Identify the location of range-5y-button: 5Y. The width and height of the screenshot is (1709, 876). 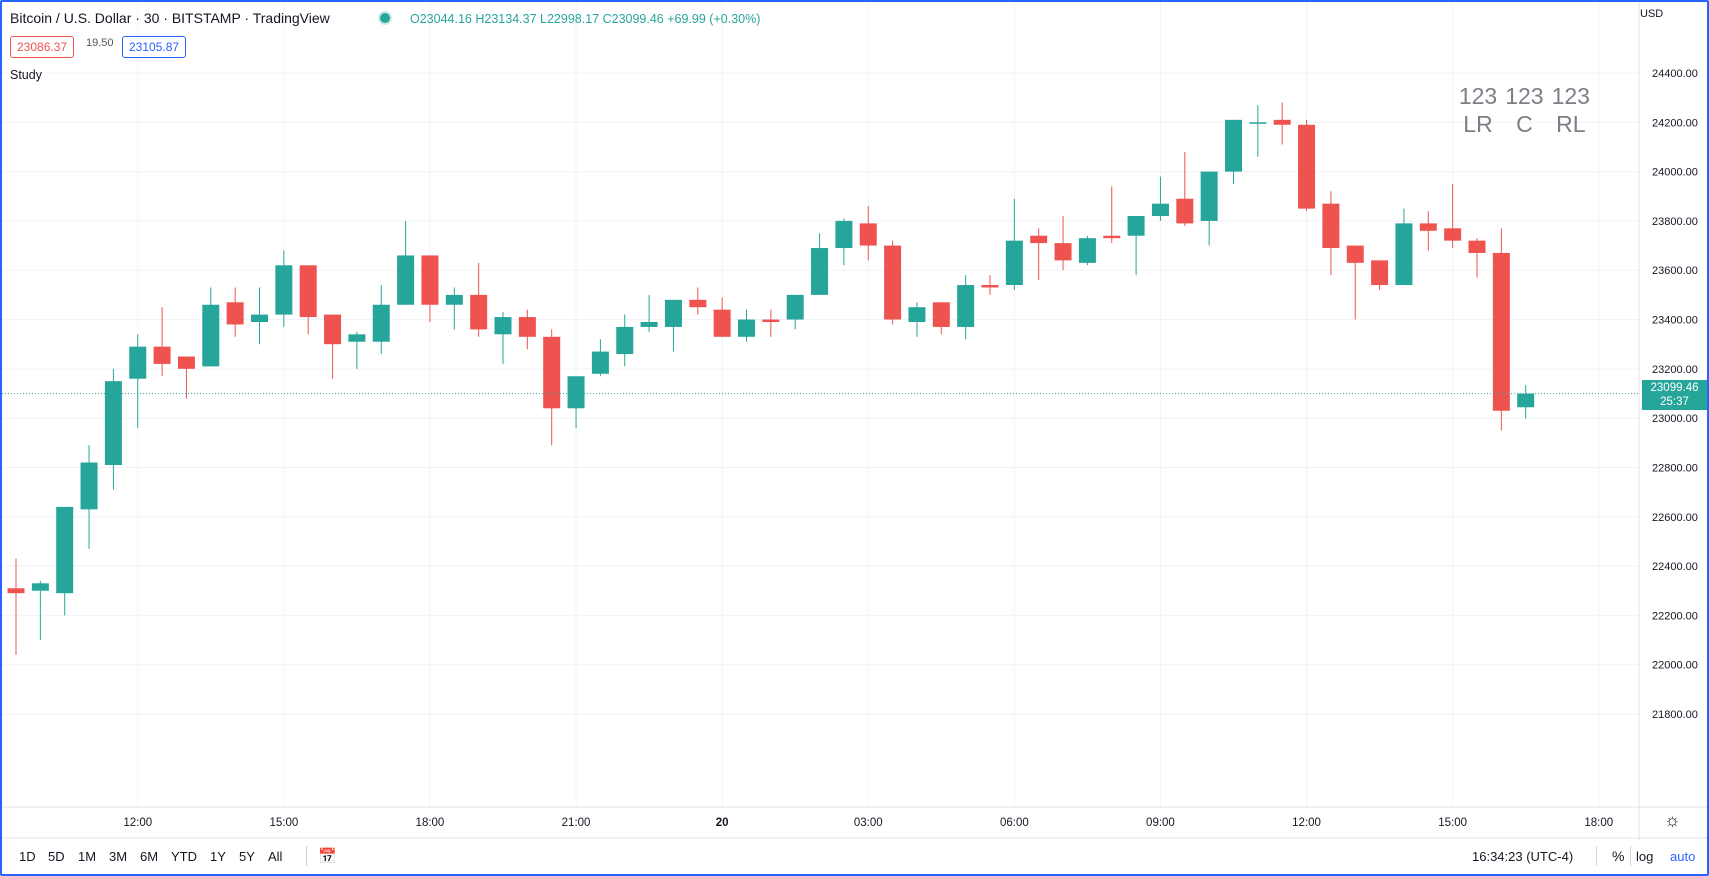
(247, 856).